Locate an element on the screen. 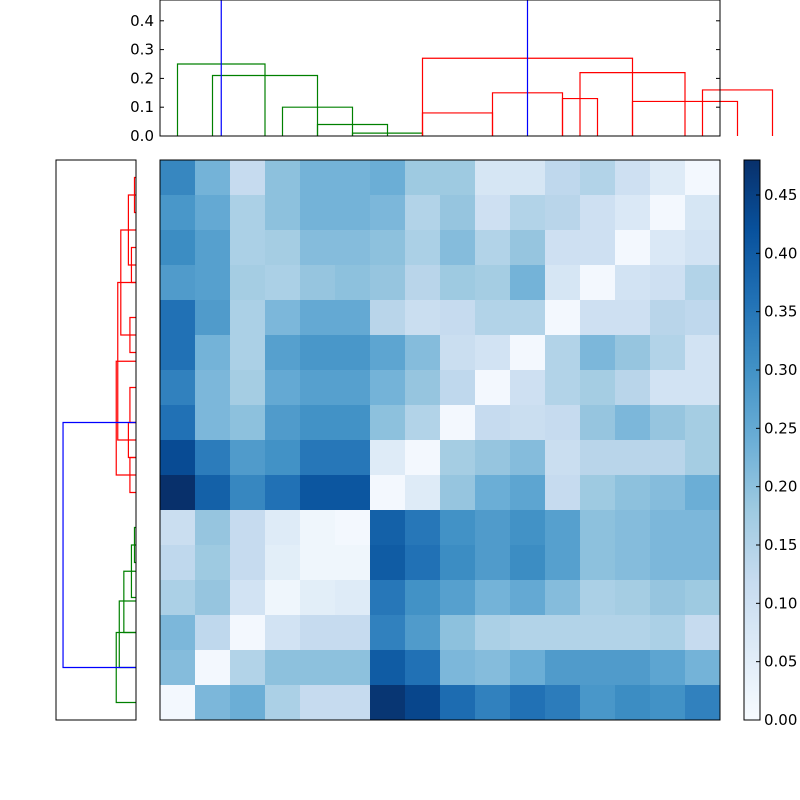 This screenshot has width=800, height=800. colorbar-tick-label: 0.15 is located at coordinates (780, 545).